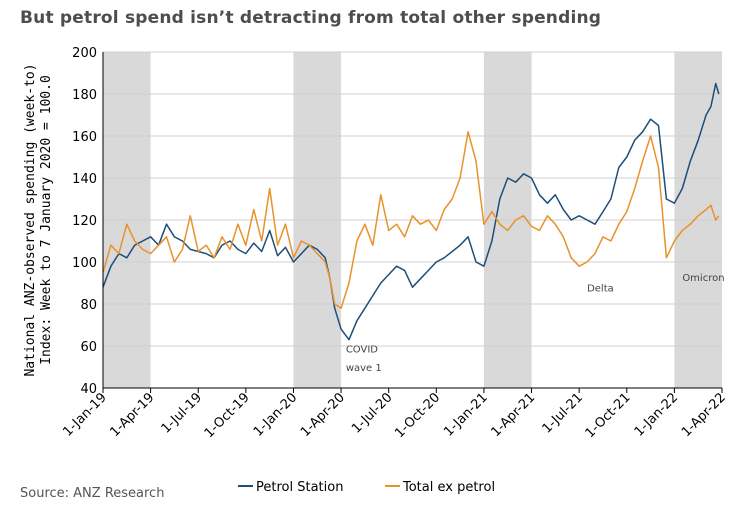 The image size is (729, 514). What do you see at coordinates (84, 53) in the screenshot?
I see `y-tick-label-200: 200` at bounding box center [84, 53].